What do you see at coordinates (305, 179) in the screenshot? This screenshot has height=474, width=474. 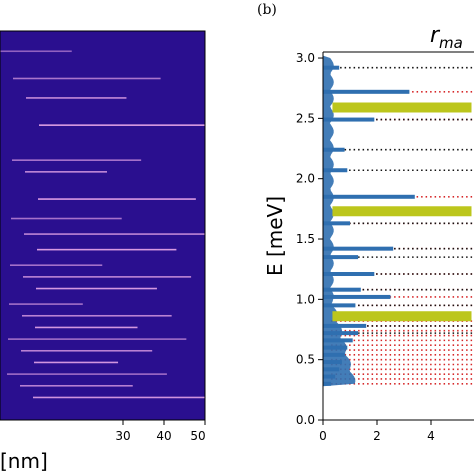 I see `spectrum-y-tick-label: 2.0` at bounding box center [305, 179].